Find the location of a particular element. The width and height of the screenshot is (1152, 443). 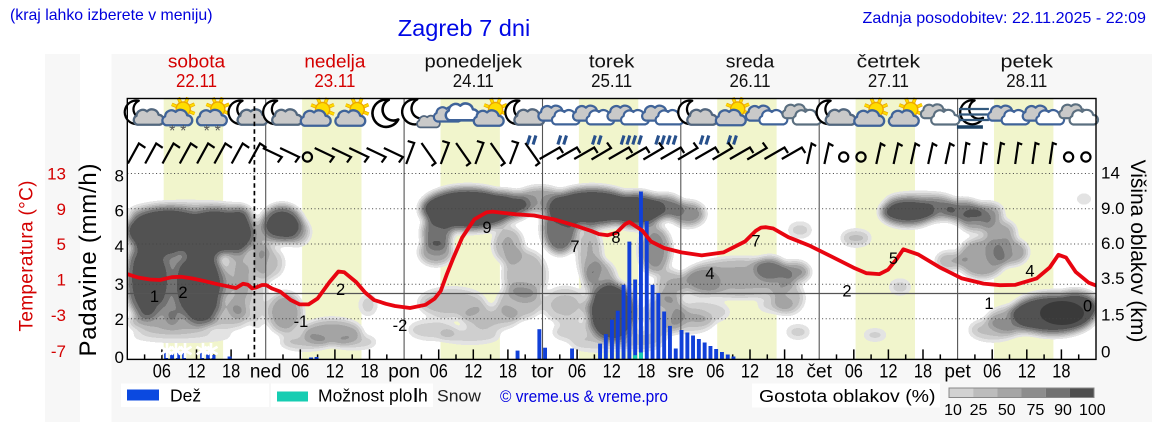

svg-text: 27.11 is located at coordinates (888, 80).